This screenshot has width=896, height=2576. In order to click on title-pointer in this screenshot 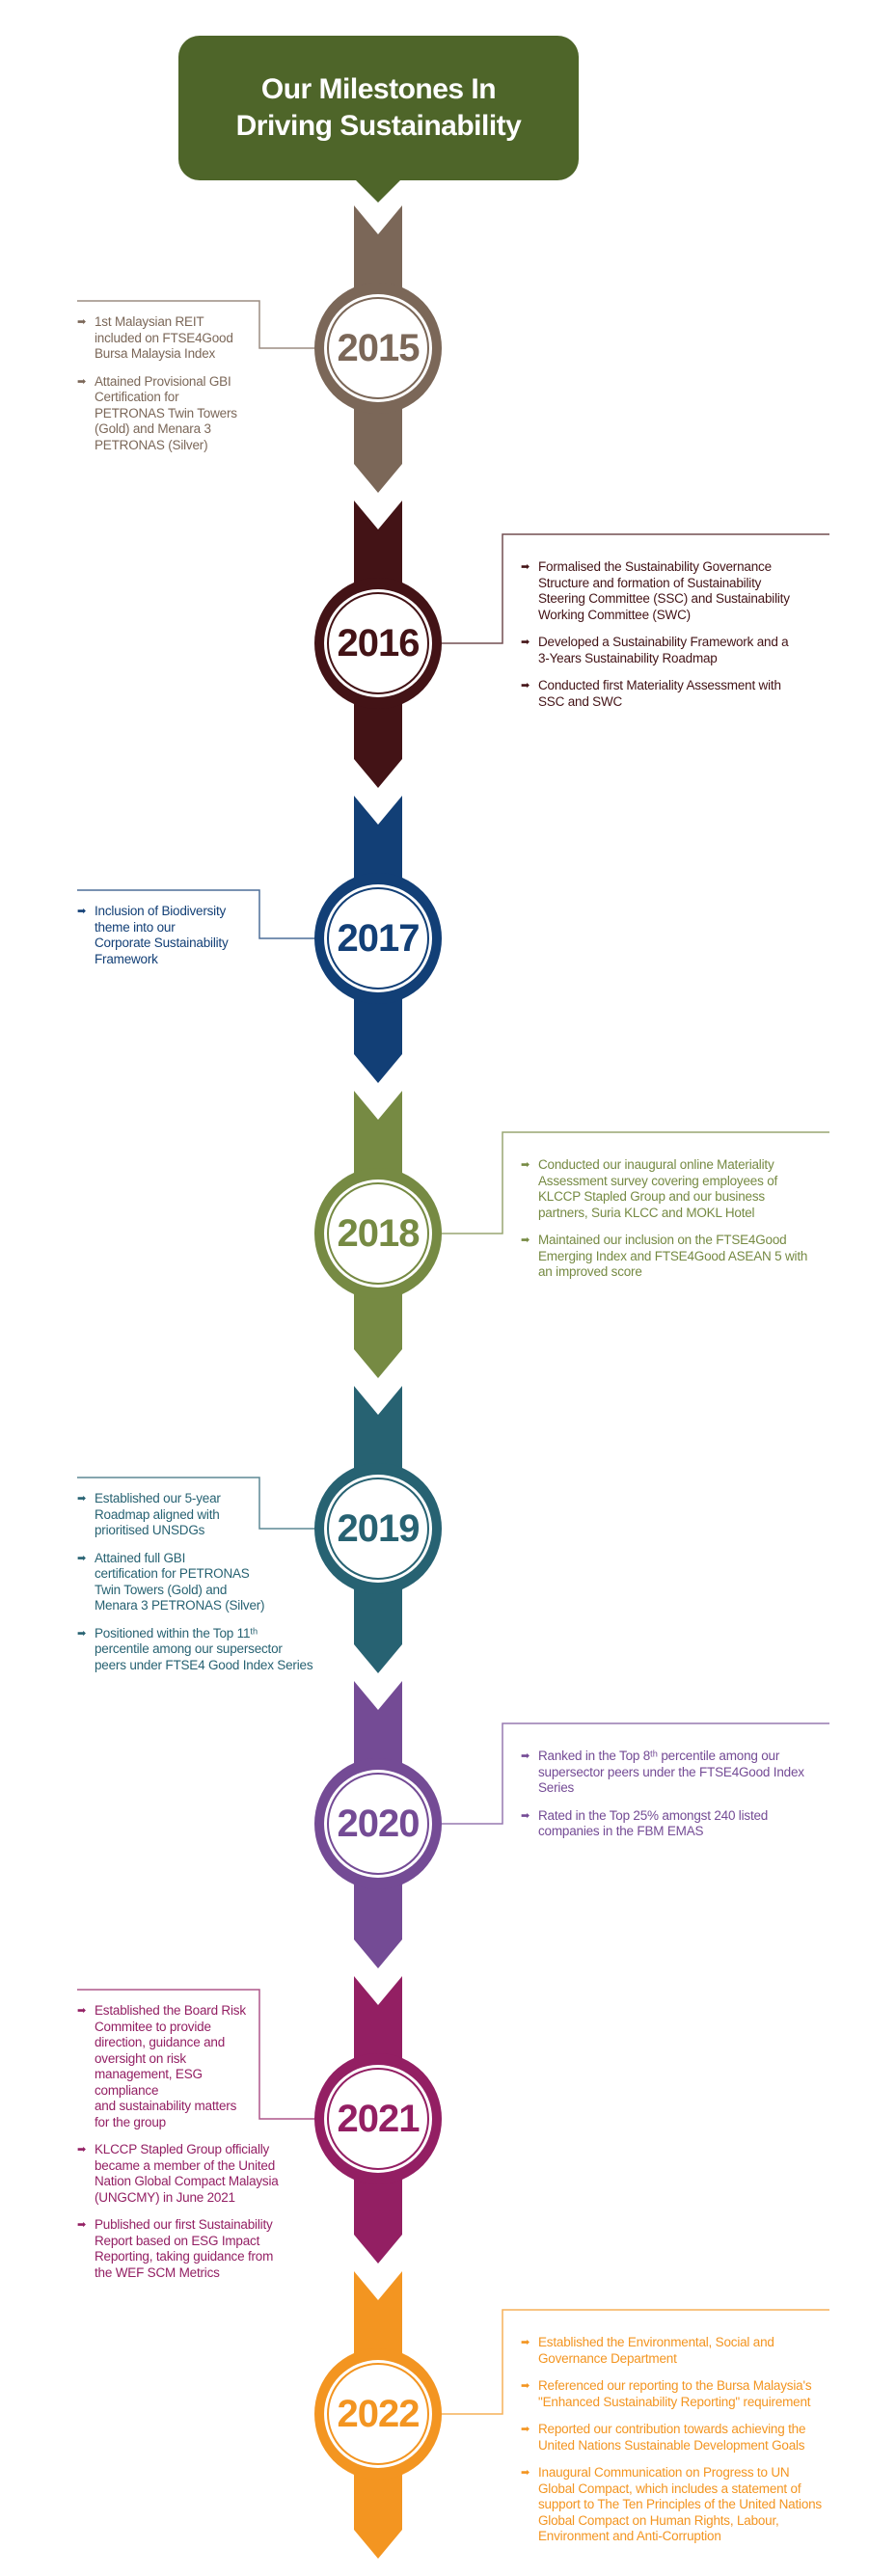, I will do `click(378, 191)`.